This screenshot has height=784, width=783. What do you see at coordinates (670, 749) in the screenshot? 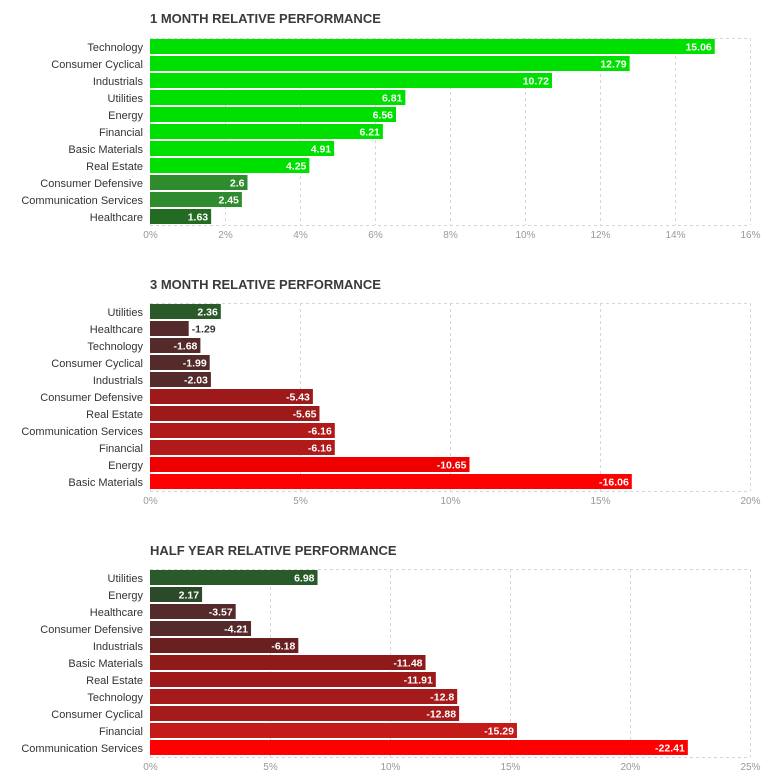
I see `value-label-communication-services: -22.41` at bounding box center [670, 749].